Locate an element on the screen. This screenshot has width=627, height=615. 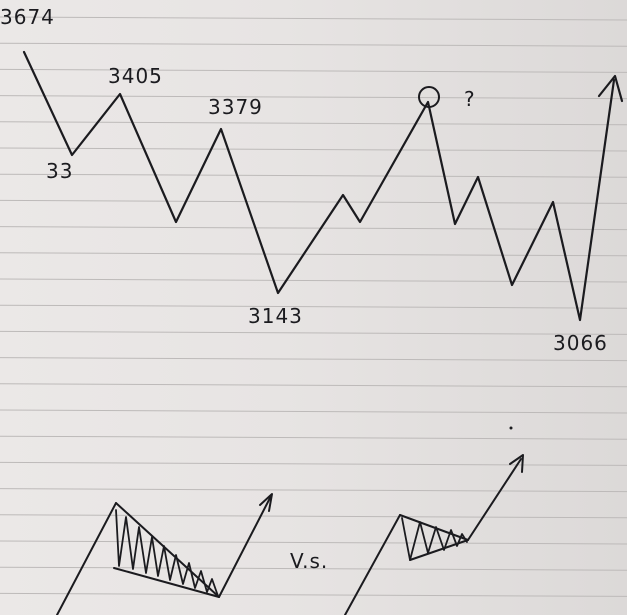
wedge-upper-line is located at coordinates (167, 550).